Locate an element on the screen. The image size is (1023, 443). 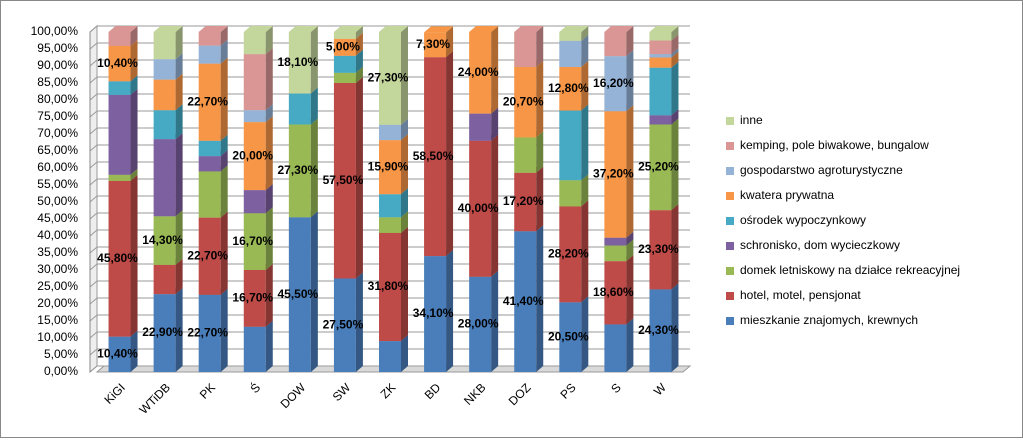
data-label: 27,50% is located at coordinates (343, 324).